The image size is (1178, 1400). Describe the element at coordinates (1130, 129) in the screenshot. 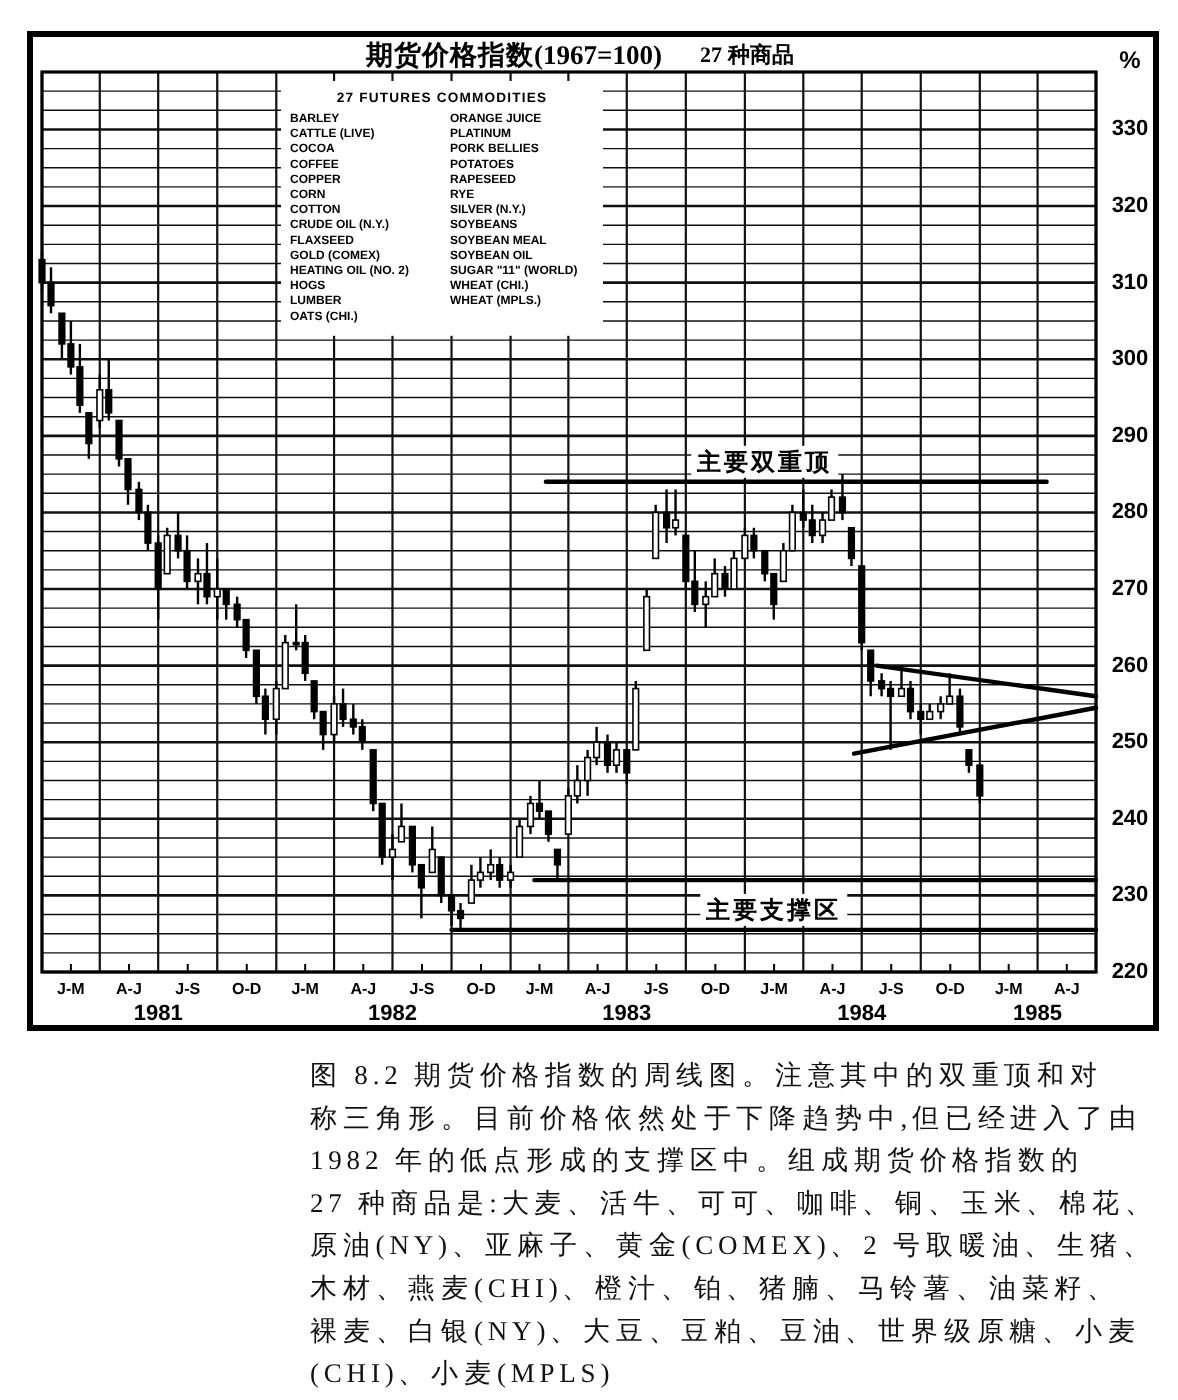

I see `y-tick-label: 330` at that location.